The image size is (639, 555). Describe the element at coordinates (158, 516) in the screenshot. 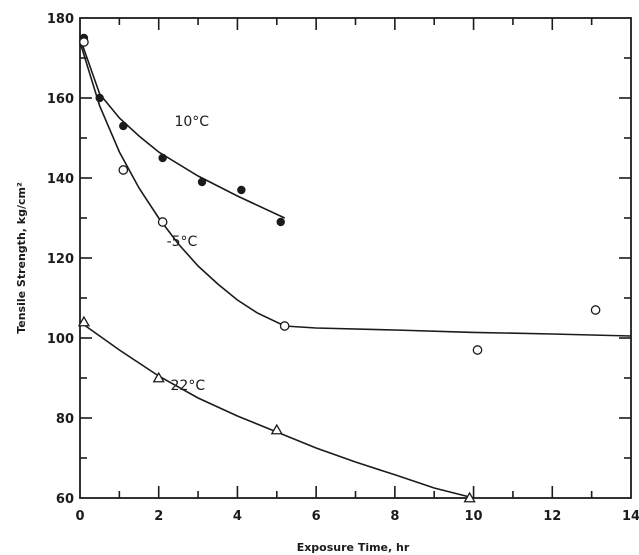

I see `x-tick-label: 2` at that location.